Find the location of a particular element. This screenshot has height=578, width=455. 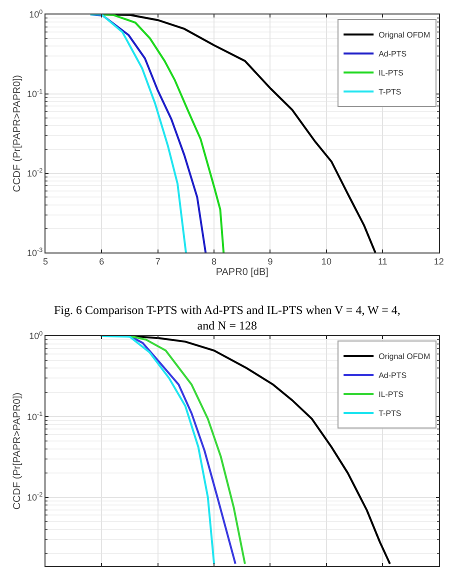

x-axis-title: PAPR0 [dB] is located at coordinates (242, 272).